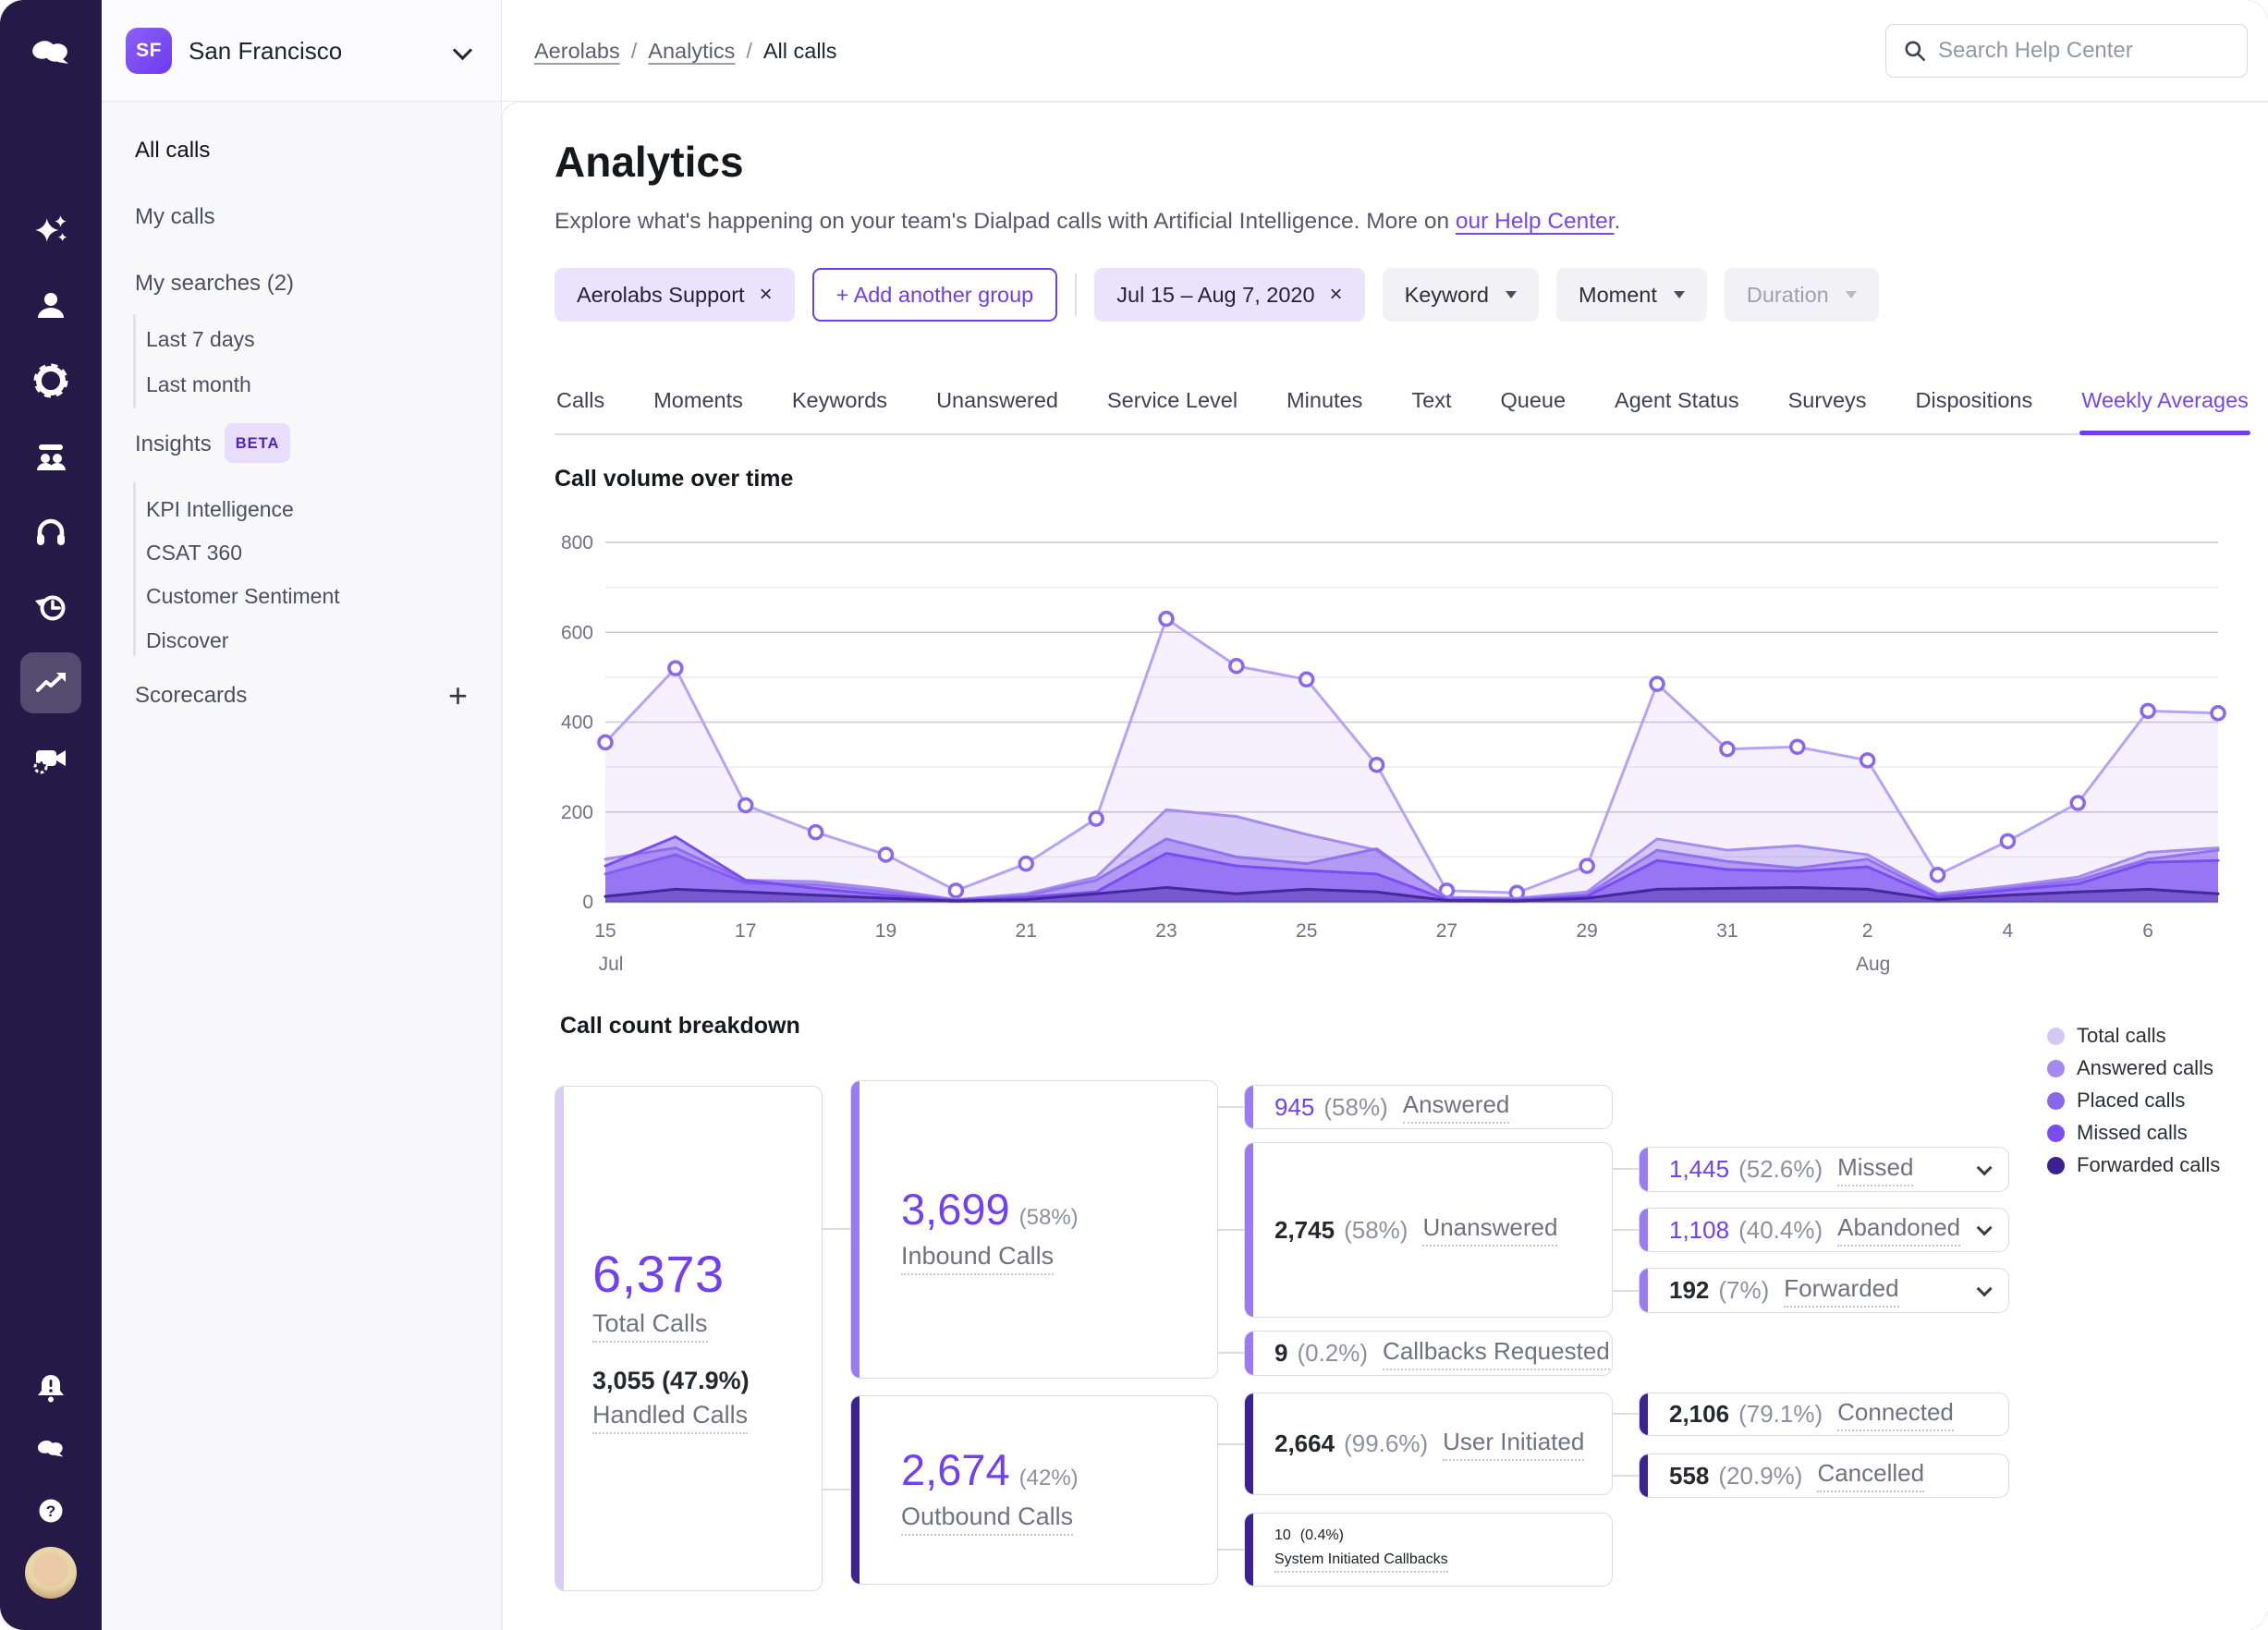  What do you see at coordinates (2133, 1101) in the screenshot?
I see `legend-item: Placed calls` at bounding box center [2133, 1101].